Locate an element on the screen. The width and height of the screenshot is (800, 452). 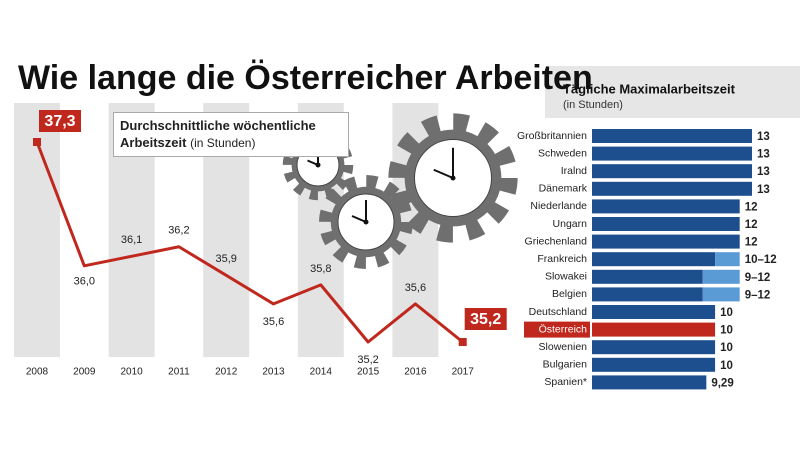
x-tick-label: 2008 is located at coordinates (37, 372).